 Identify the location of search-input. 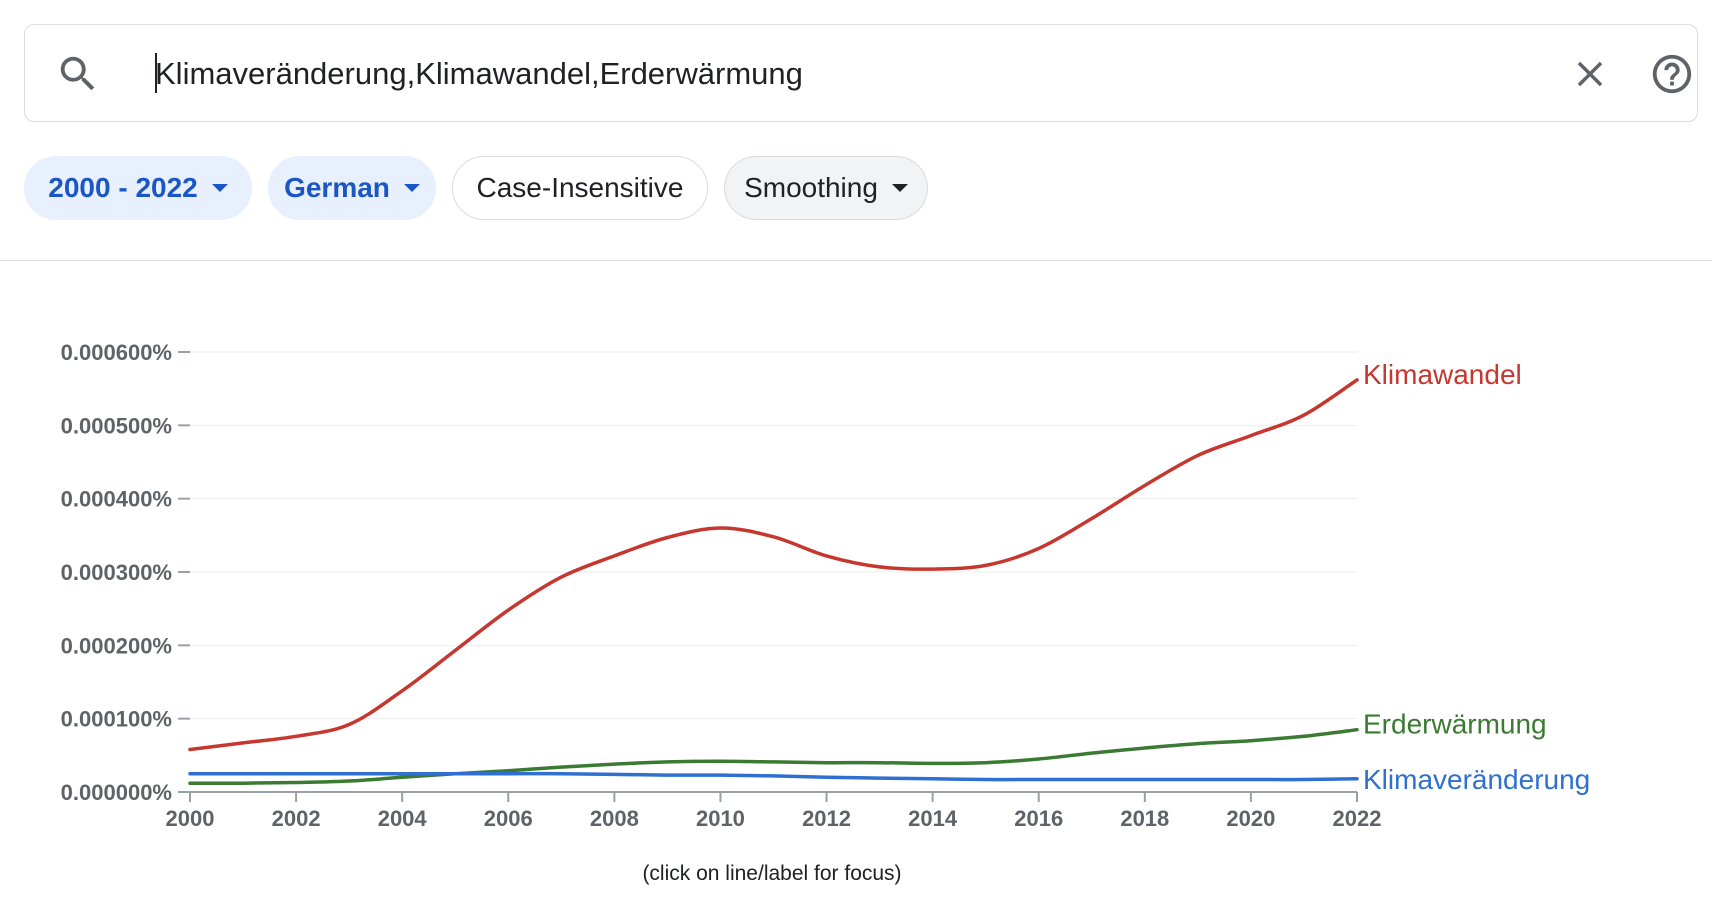
(852, 74).